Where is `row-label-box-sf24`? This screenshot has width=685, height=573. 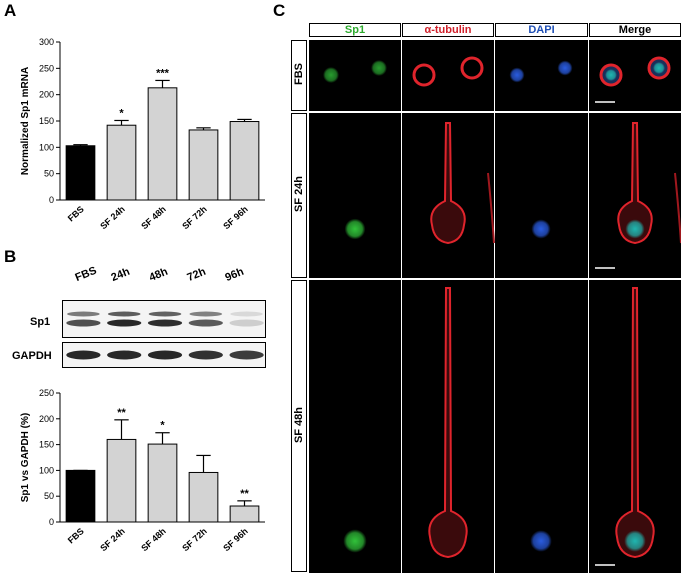
row-label-box-sf24 is located at coordinates (299, 195).